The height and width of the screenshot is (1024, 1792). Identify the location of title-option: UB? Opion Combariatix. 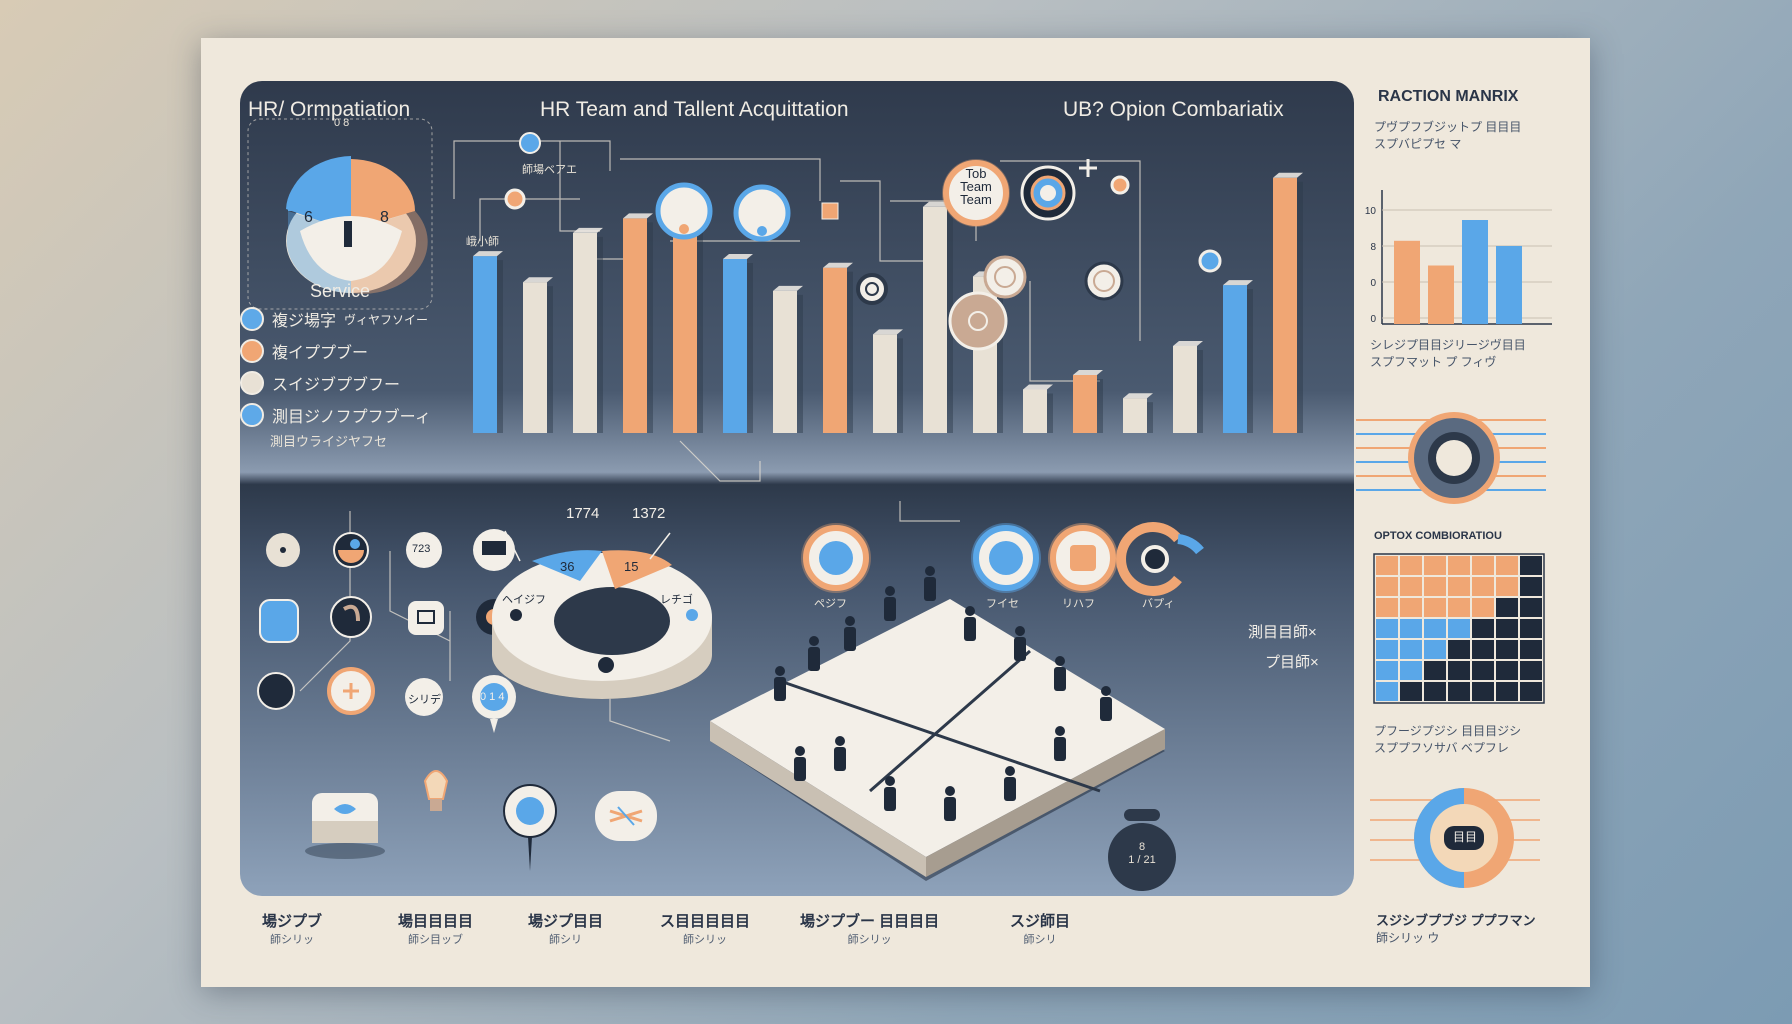
(1173, 109).